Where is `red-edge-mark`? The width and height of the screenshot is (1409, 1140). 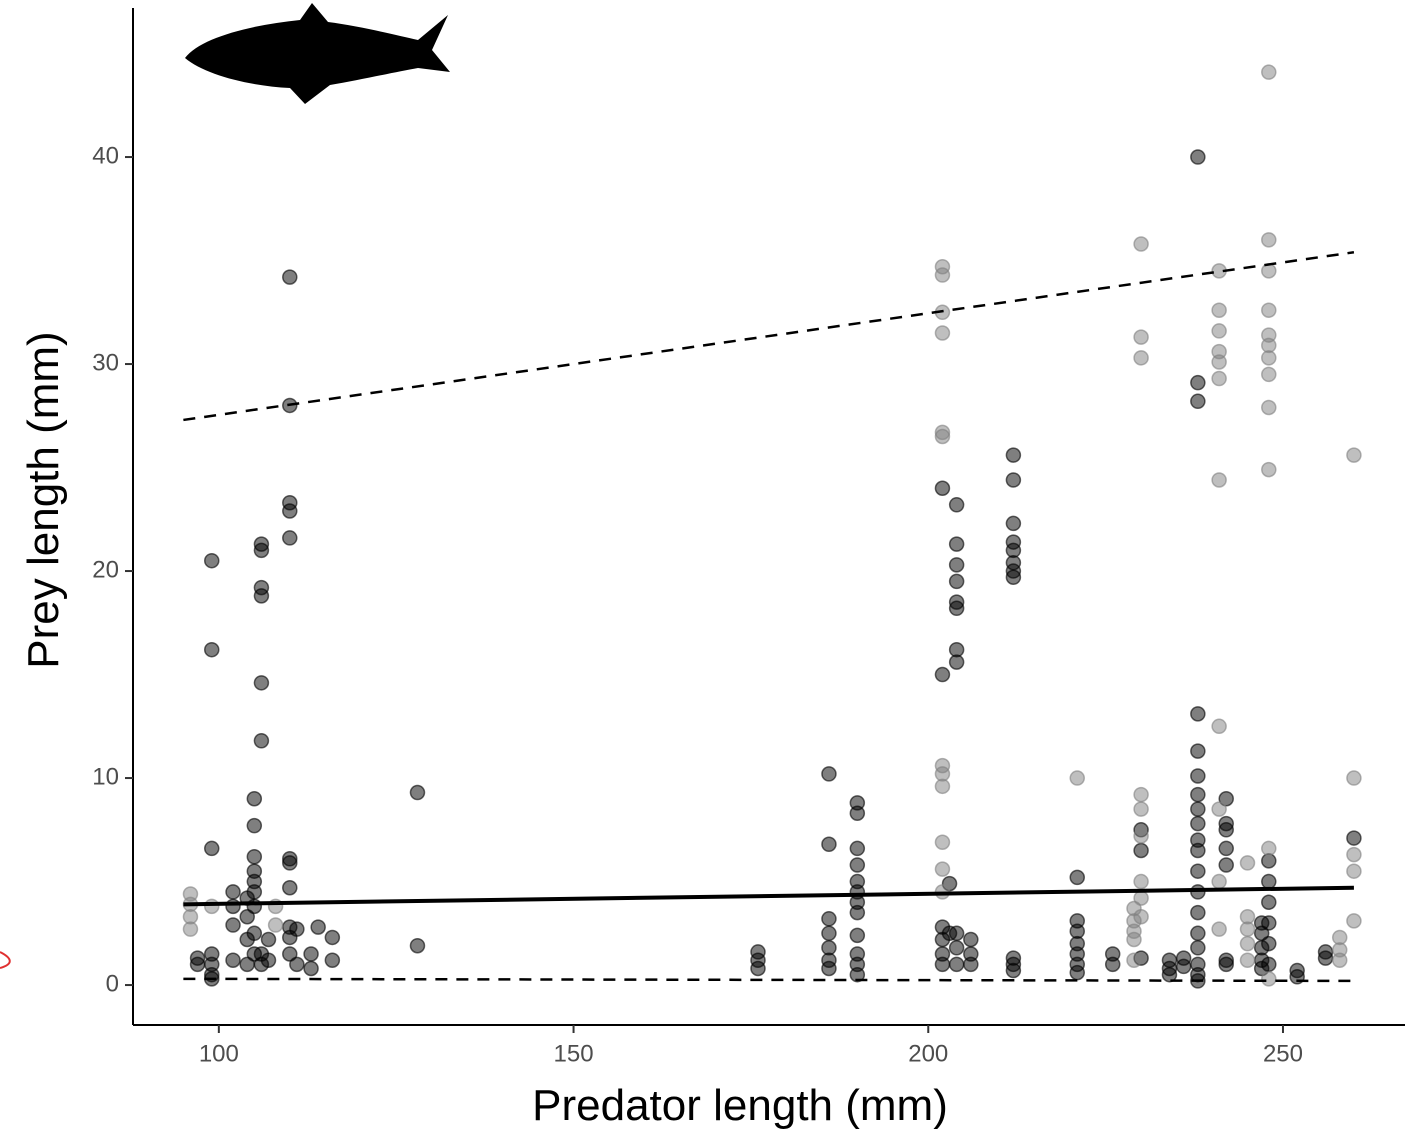 red-edge-mark is located at coordinates (5, 960).